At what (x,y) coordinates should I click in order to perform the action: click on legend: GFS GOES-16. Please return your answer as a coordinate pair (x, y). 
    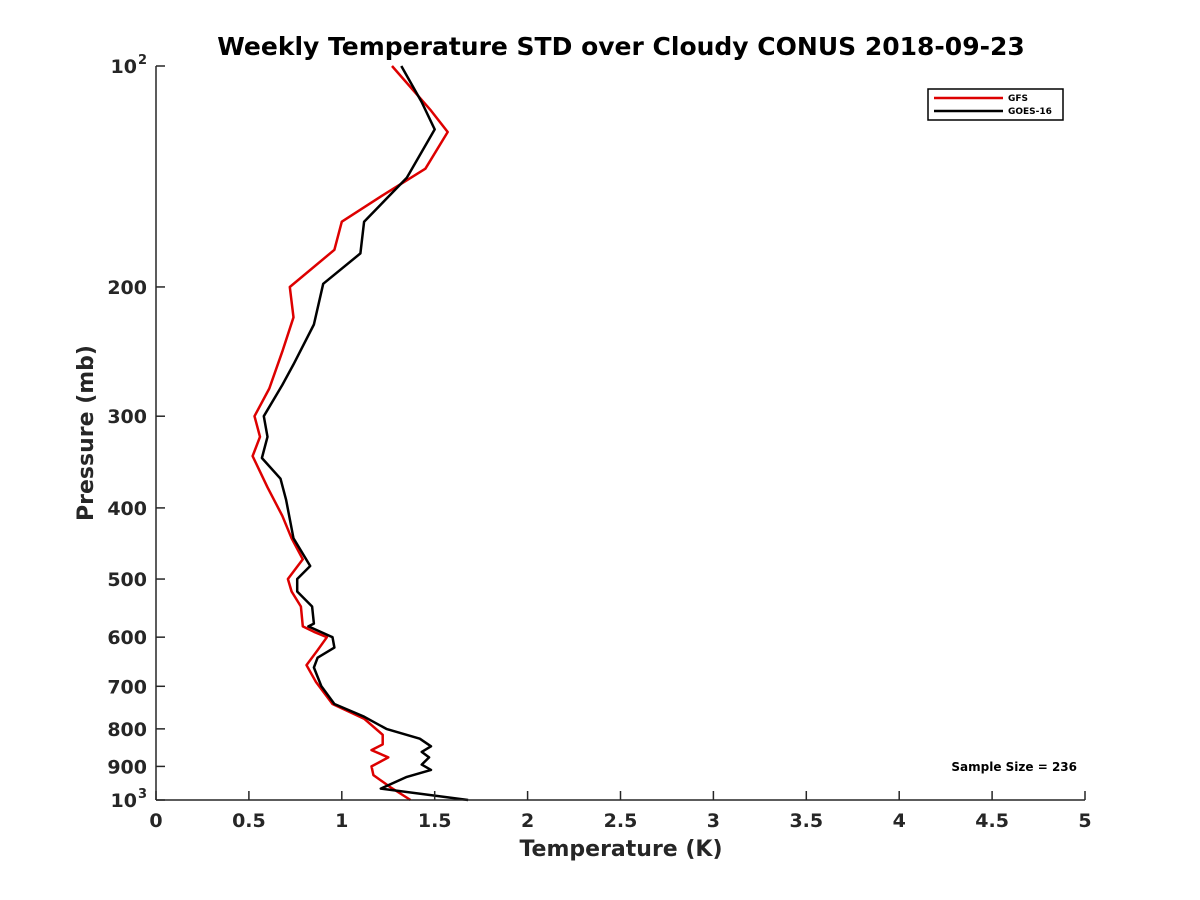
    Looking at the image, I should click on (995, 104).